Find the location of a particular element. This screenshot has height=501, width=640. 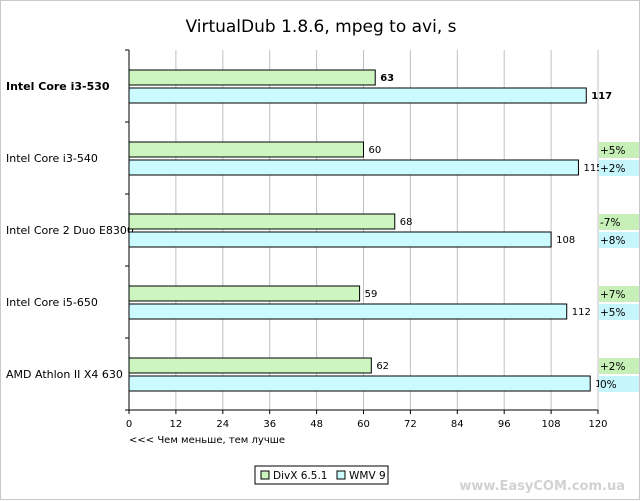

data-label: 108 is located at coordinates (565, 240).